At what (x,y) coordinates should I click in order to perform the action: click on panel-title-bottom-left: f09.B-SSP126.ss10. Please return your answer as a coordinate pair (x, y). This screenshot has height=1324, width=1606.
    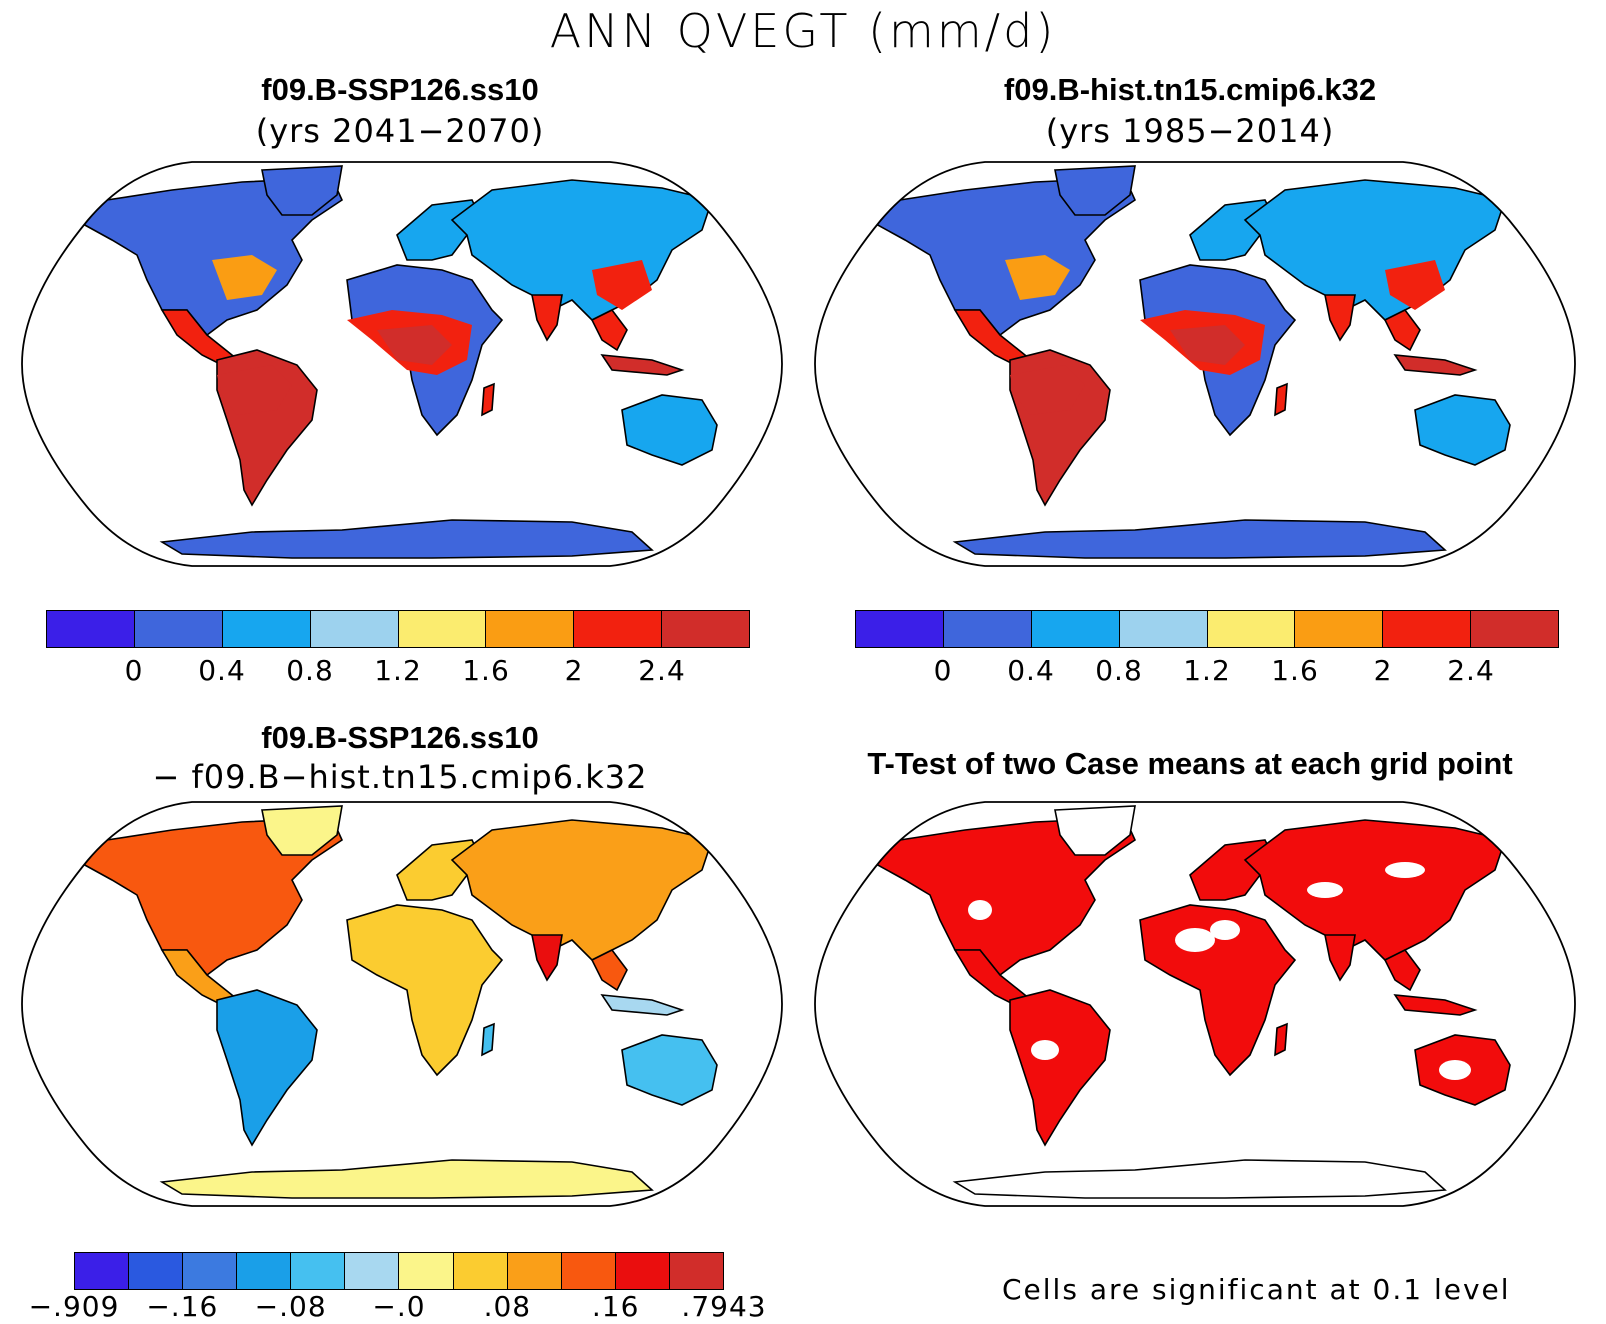
    Looking at the image, I should click on (400, 737).